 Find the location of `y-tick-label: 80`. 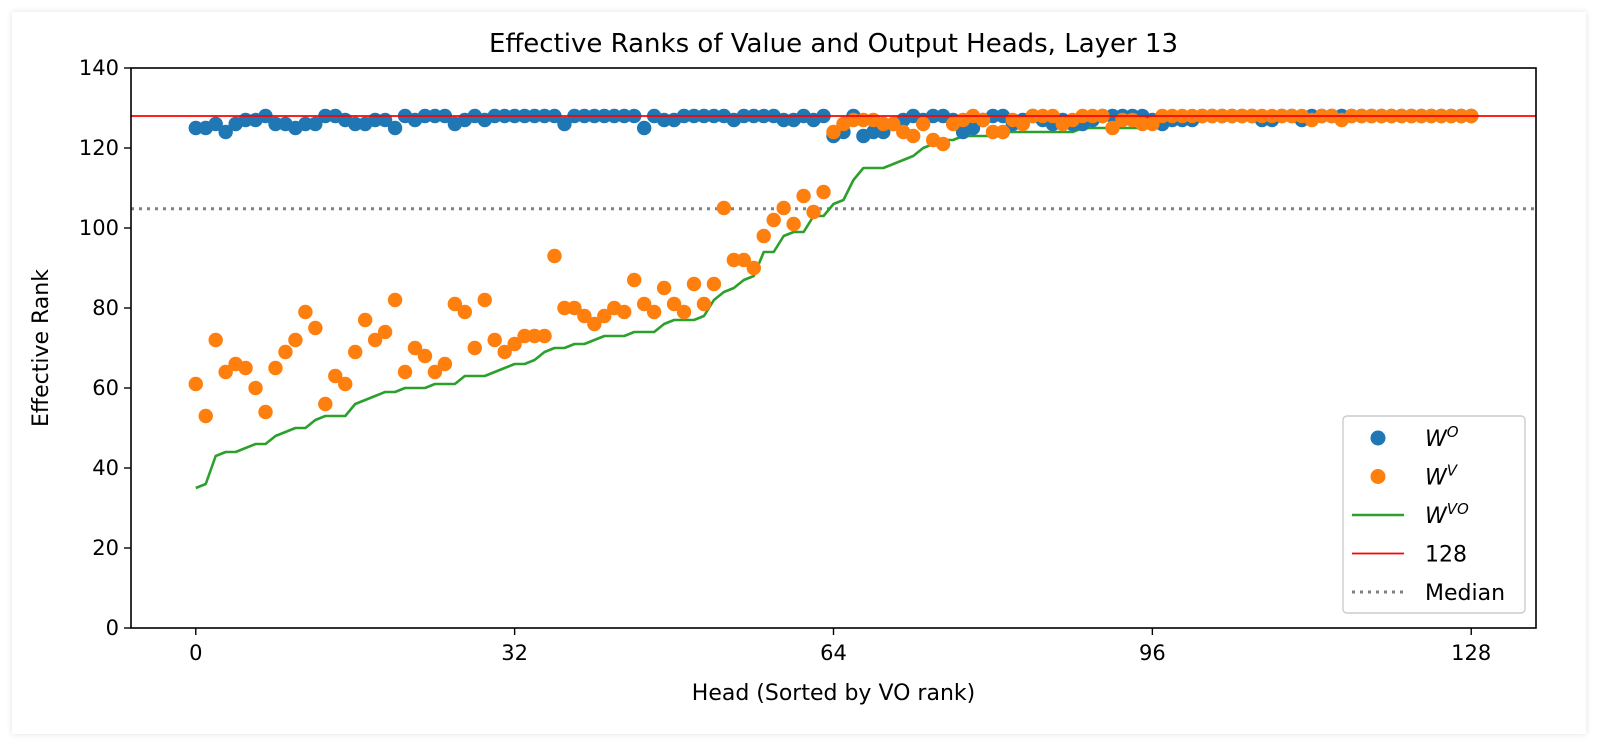

y-tick-label: 80 is located at coordinates (105, 308).